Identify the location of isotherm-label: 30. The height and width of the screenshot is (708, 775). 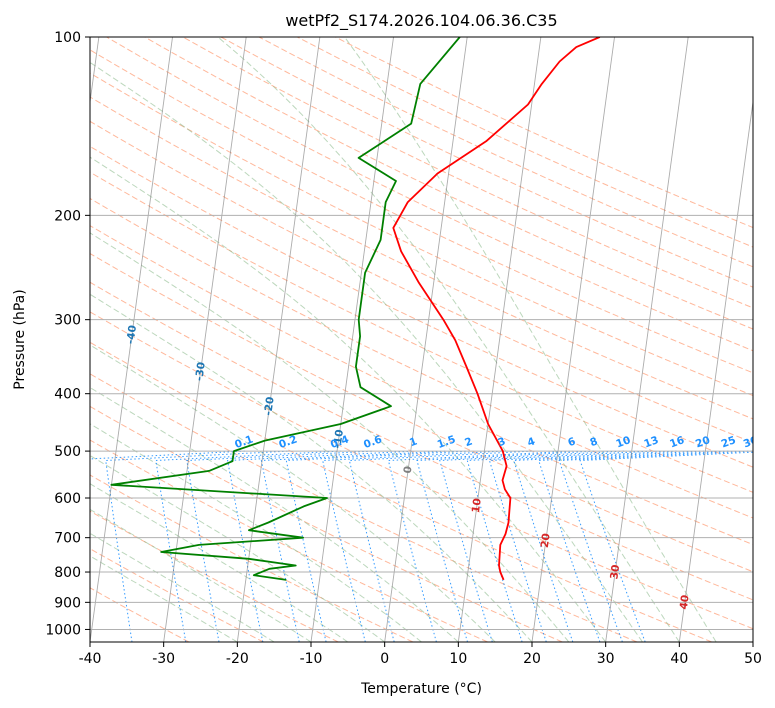
(615, 572).